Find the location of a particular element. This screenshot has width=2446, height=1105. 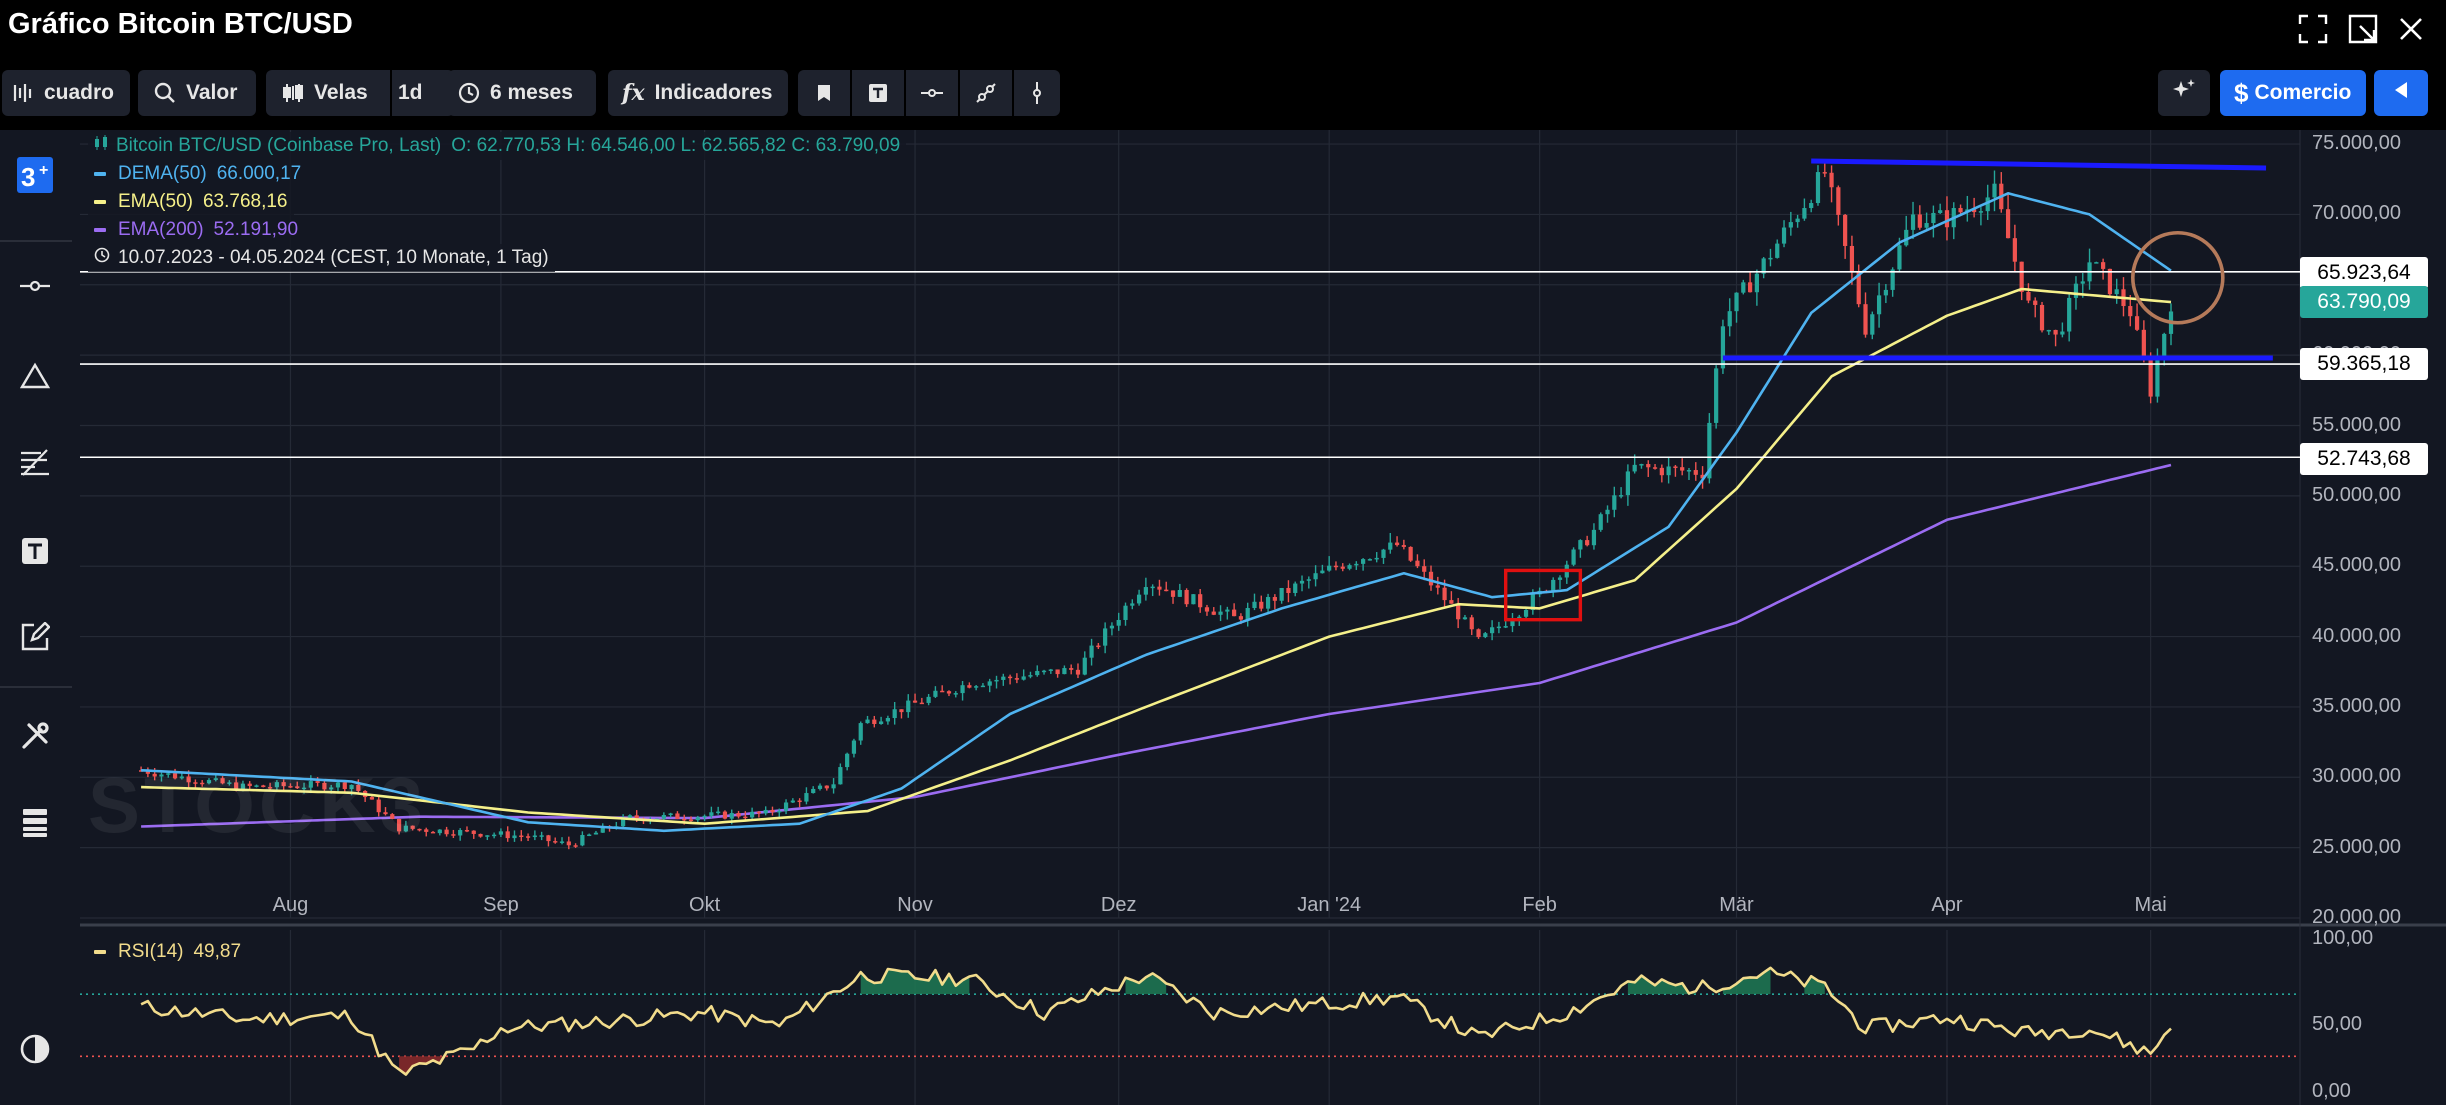

edit-tool-icon is located at coordinates (35, 637).